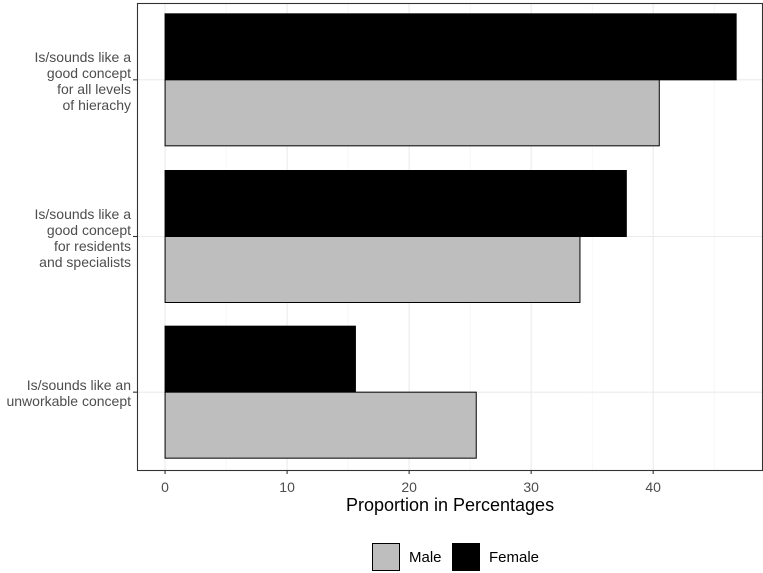  What do you see at coordinates (287, 487) in the screenshot?
I see `x-tick-label: 10` at bounding box center [287, 487].